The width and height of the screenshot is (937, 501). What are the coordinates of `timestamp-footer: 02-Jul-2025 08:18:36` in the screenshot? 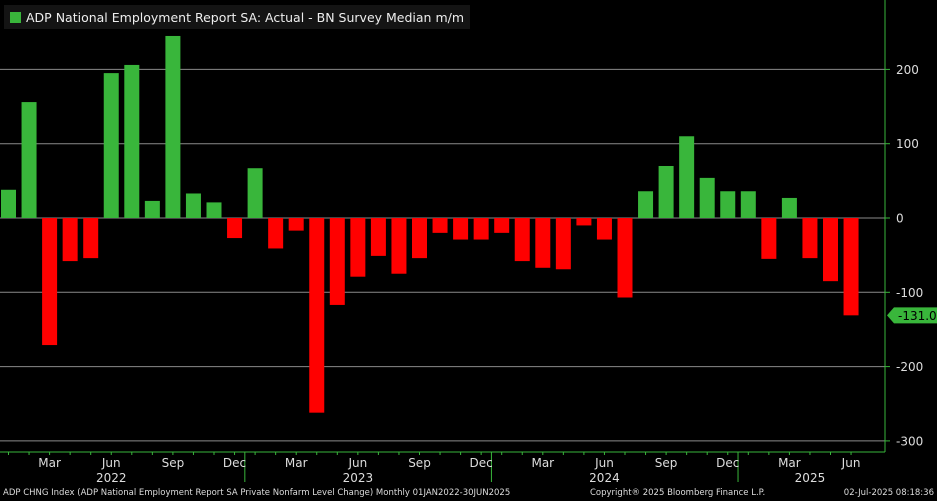 It's located at (888, 493).